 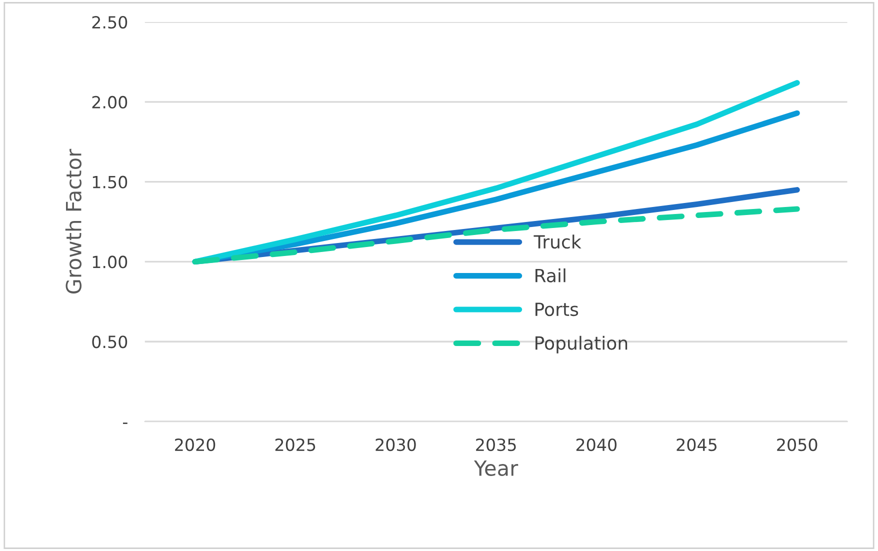 What do you see at coordinates (596, 445) in the screenshot?
I see `x-tick-label: 2040` at bounding box center [596, 445].